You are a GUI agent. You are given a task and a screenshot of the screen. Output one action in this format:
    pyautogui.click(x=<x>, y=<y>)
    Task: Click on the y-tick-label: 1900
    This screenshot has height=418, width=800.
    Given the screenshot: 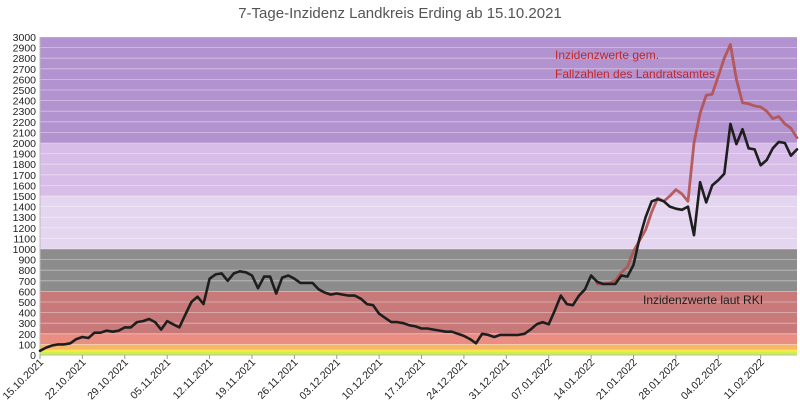 What is the action you would take?
    pyautogui.click(x=25, y=155)
    